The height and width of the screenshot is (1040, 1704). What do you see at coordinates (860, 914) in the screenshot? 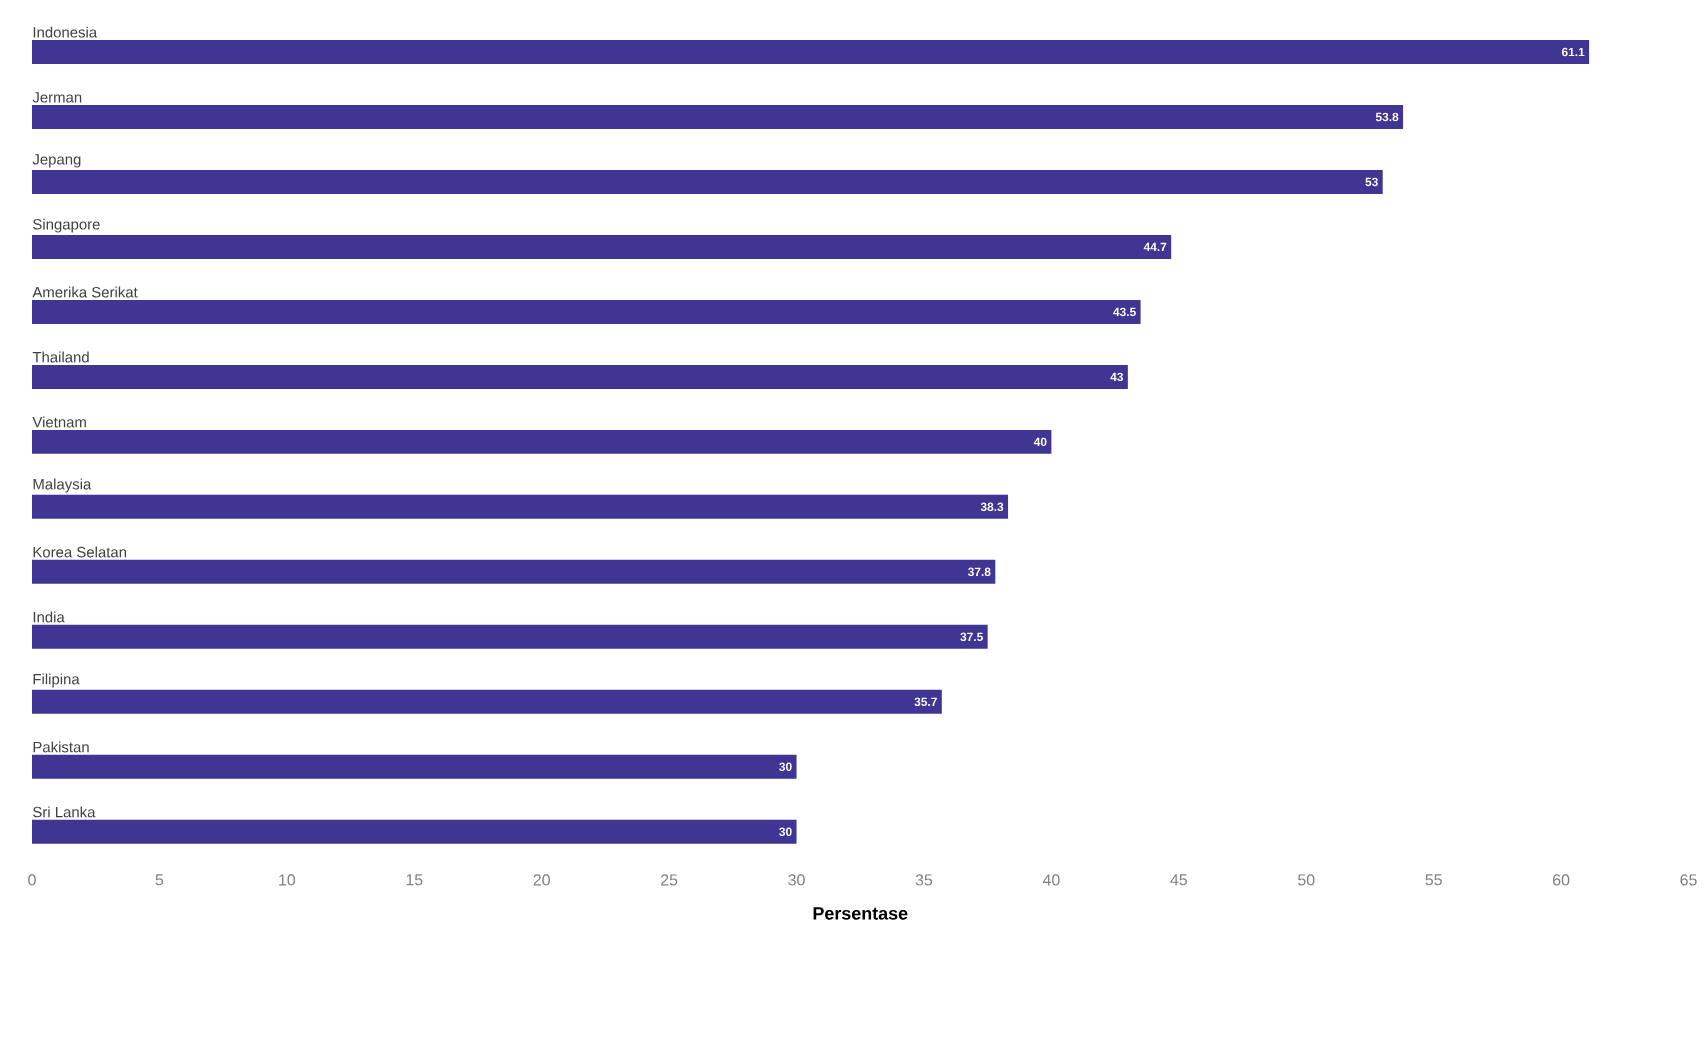
I see `x-axis-title: Persentase` at bounding box center [860, 914].